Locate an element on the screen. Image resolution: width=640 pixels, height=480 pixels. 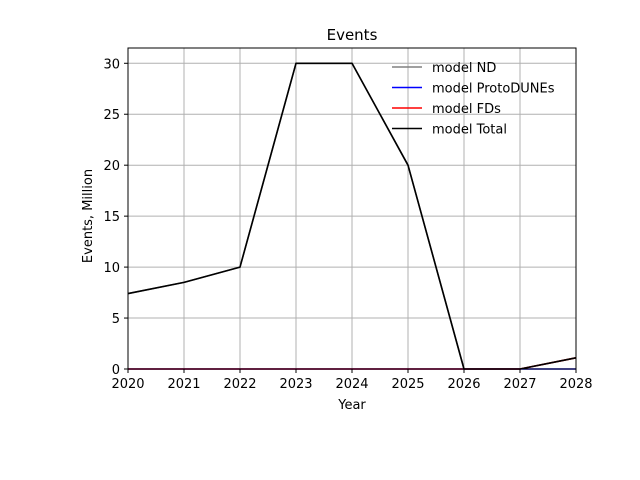
x-tick-label: 2022 is located at coordinates (239, 384).